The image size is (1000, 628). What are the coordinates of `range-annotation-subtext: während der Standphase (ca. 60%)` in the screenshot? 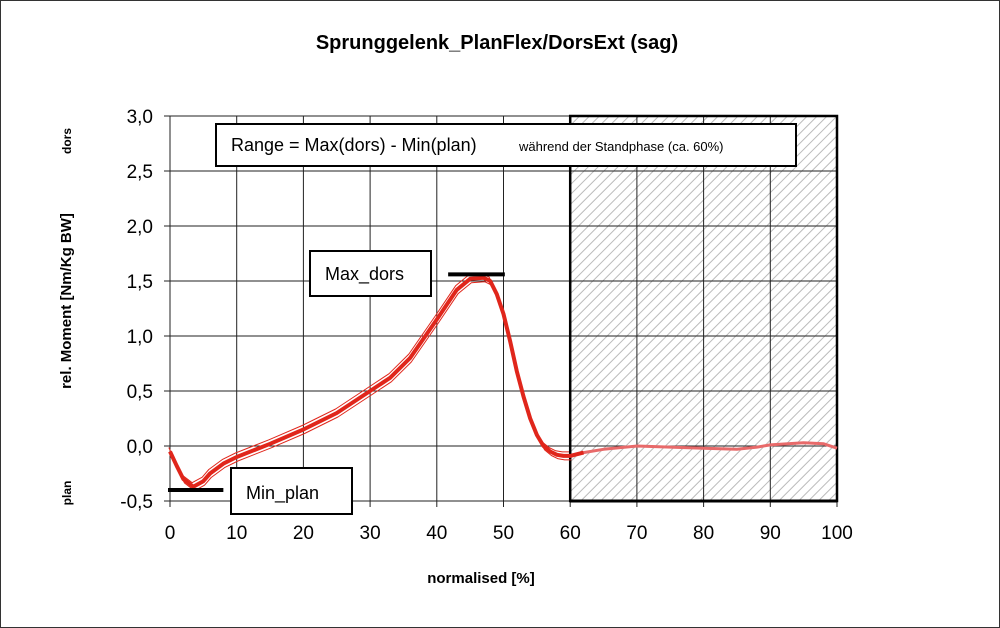 It's located at (621, 146).